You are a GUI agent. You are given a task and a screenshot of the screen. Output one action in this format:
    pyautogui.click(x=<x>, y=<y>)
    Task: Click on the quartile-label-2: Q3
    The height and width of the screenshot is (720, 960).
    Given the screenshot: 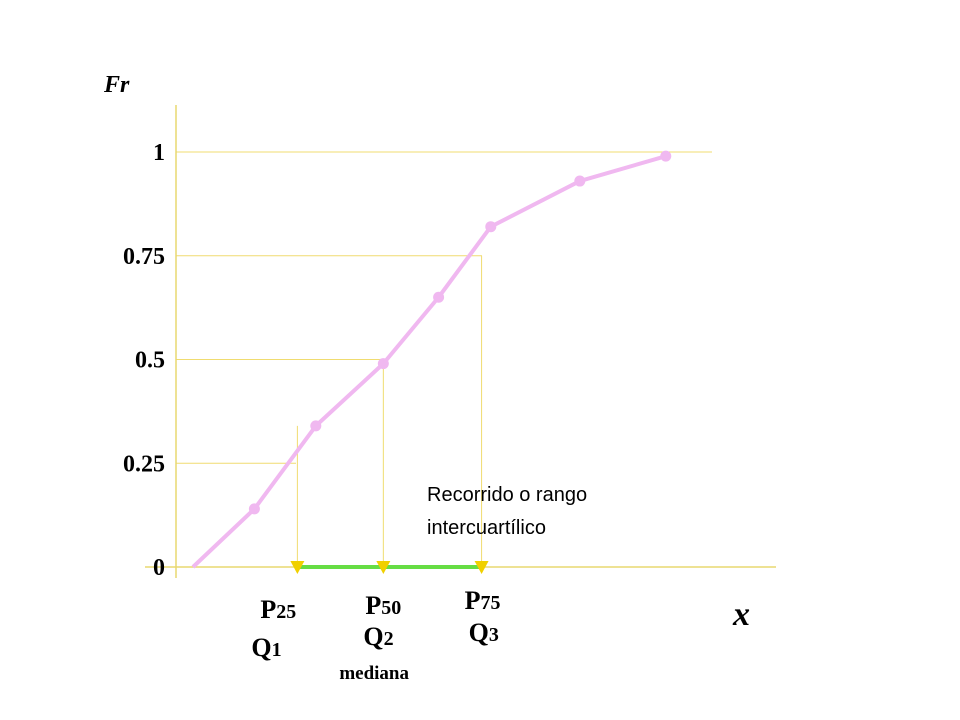 What is the action you would take?
    pyautogui.click(x=484, y=632)
    